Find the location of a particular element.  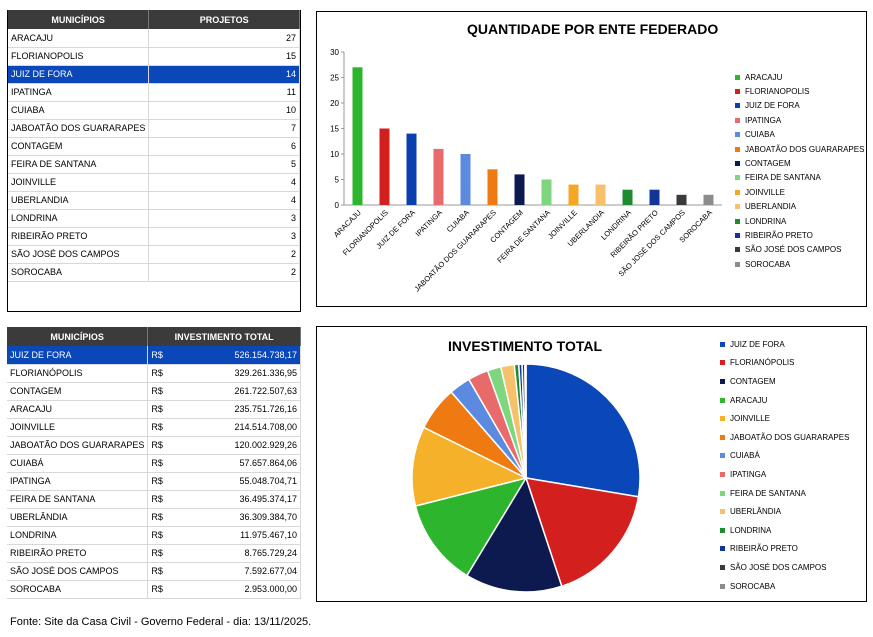

projetos-cell: 3 is located at coordinates (224, 236).